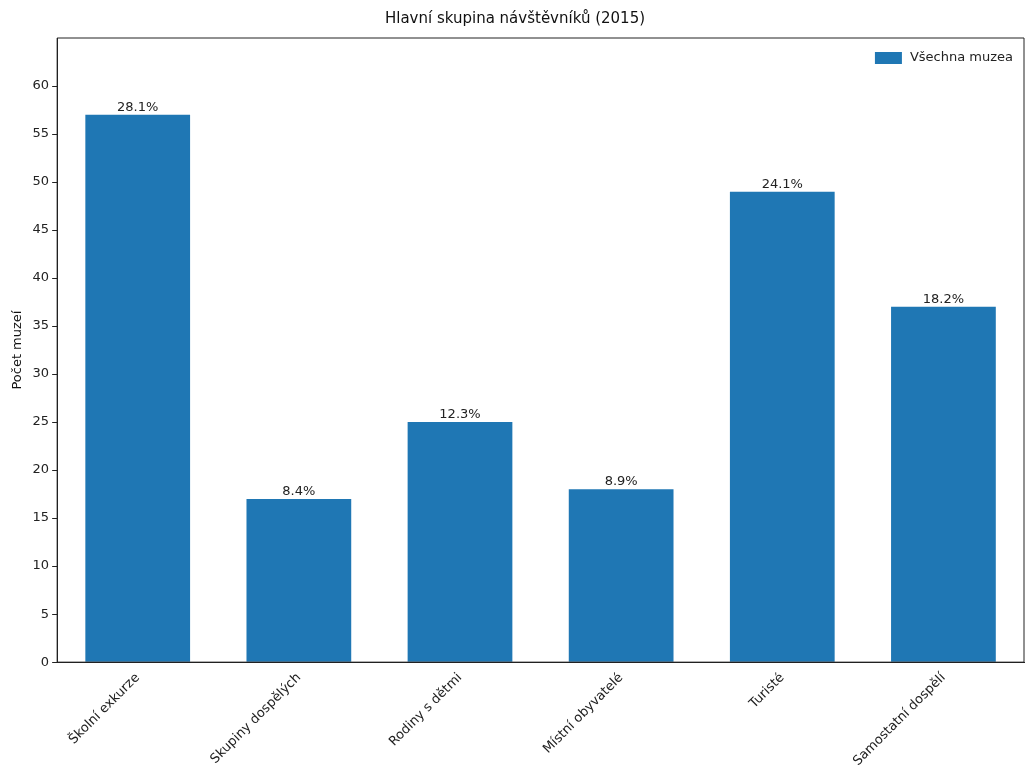  I want to click on annotation: 8.4%, so click(299, 490).